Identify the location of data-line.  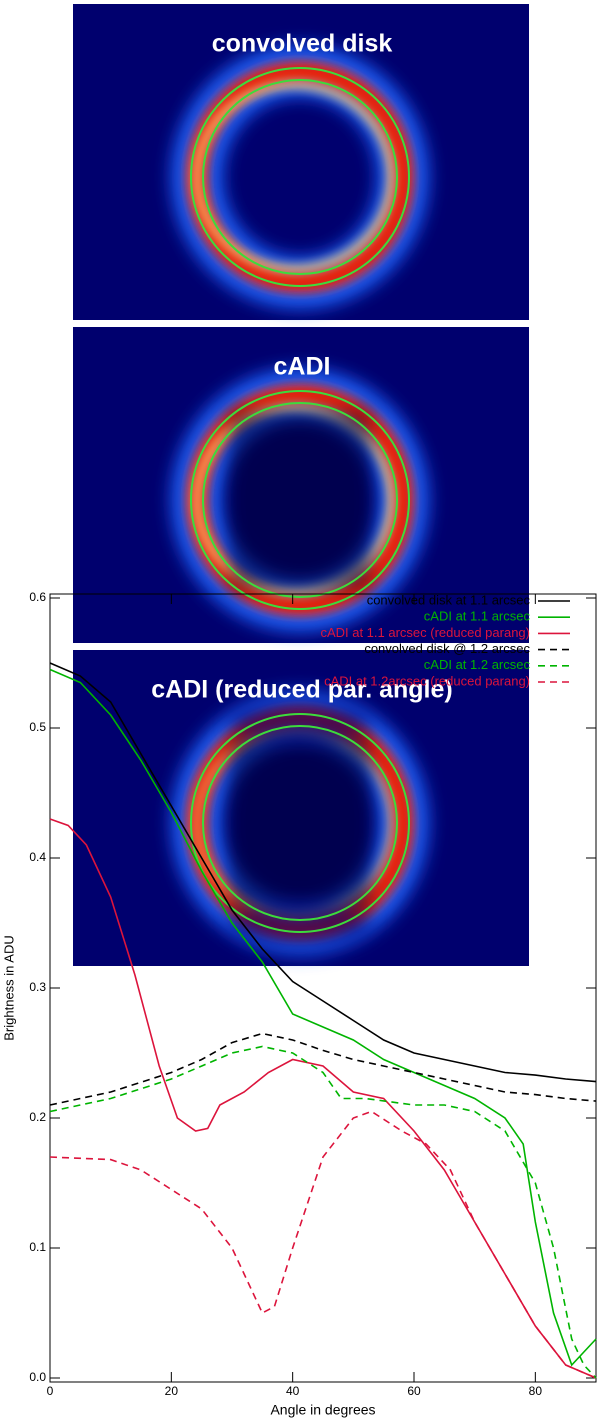
(323, 1069).